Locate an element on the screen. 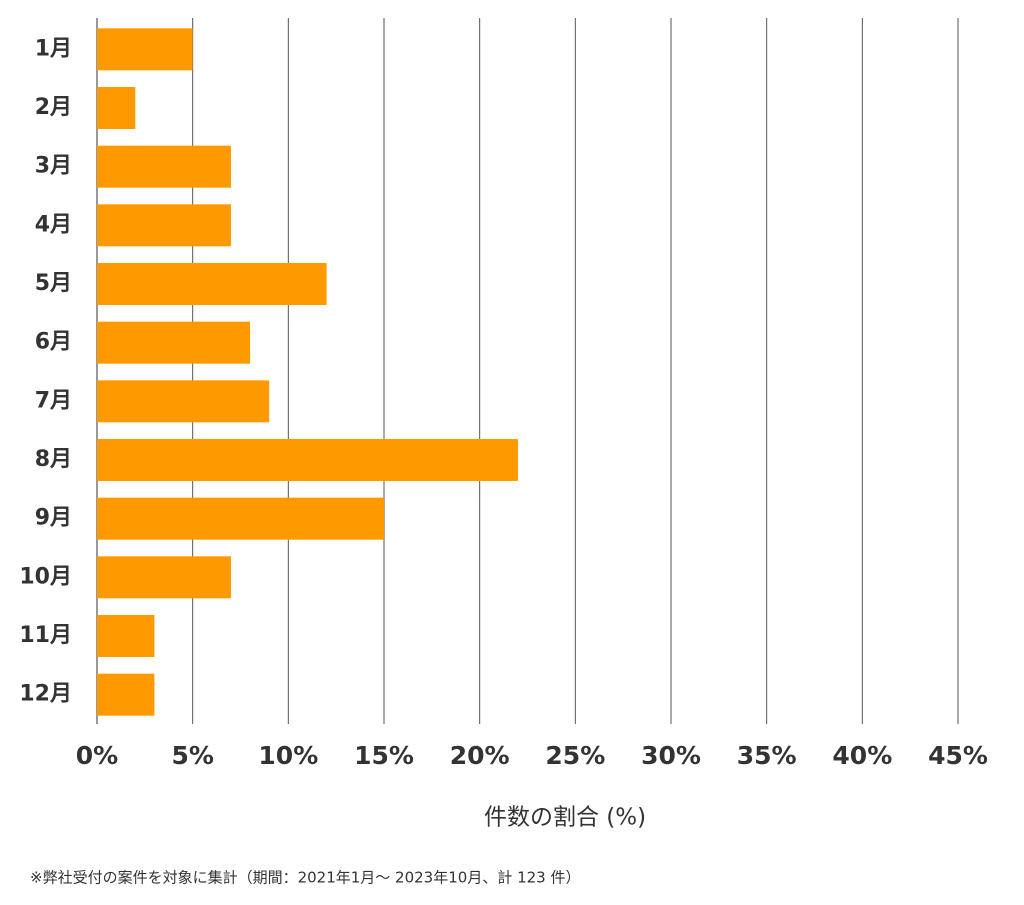  y-tick-label: 12月 is located at coordinates (45, 694).